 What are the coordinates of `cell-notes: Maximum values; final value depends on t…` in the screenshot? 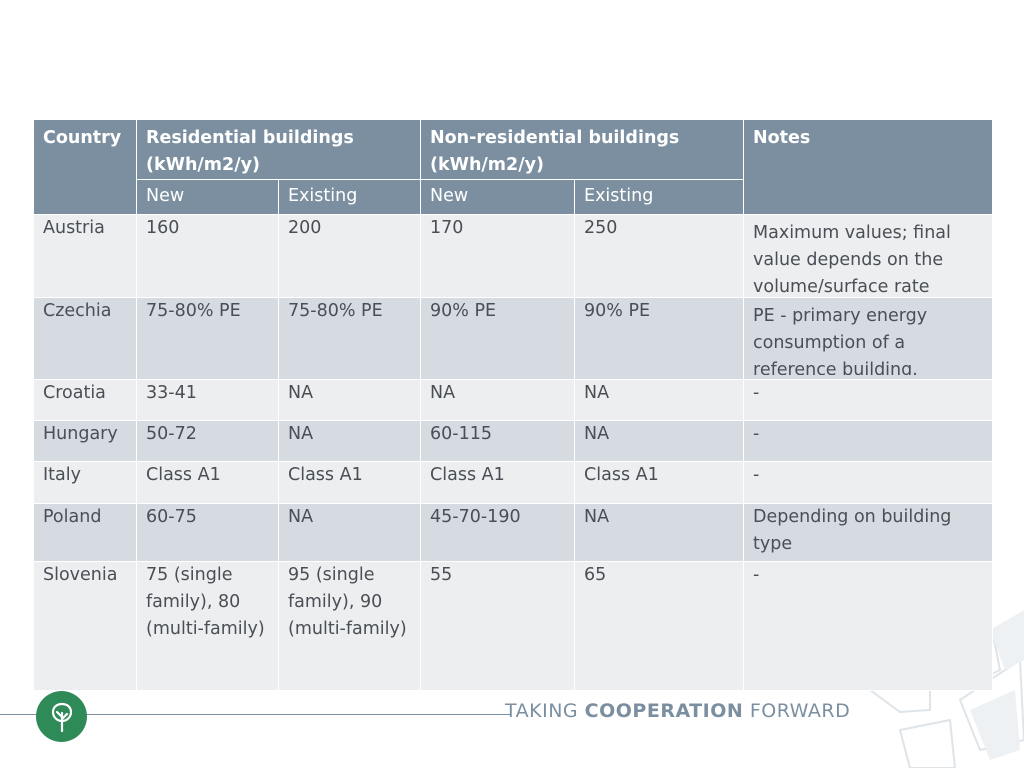 It's located at (868, 256).